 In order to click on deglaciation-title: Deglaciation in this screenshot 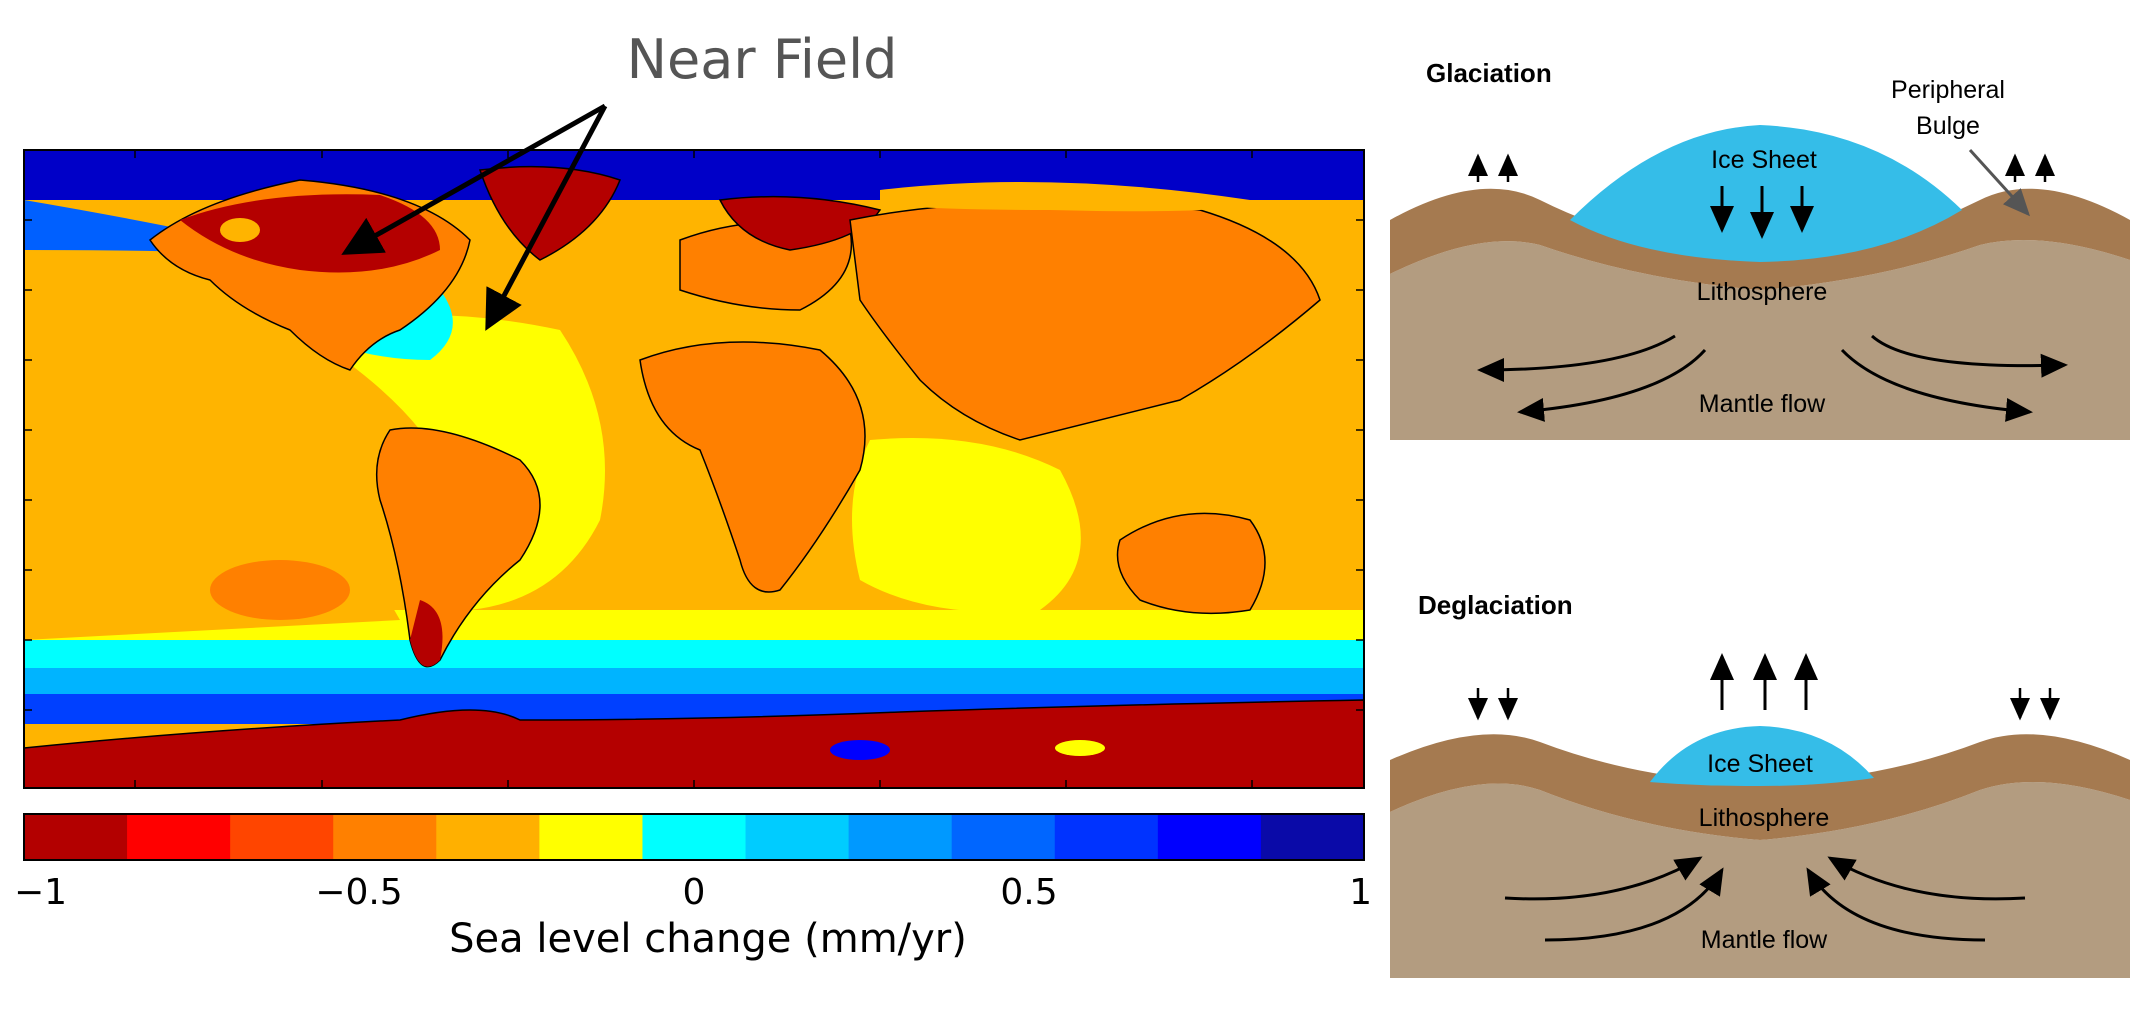, I will do `click(1495, 605)`.